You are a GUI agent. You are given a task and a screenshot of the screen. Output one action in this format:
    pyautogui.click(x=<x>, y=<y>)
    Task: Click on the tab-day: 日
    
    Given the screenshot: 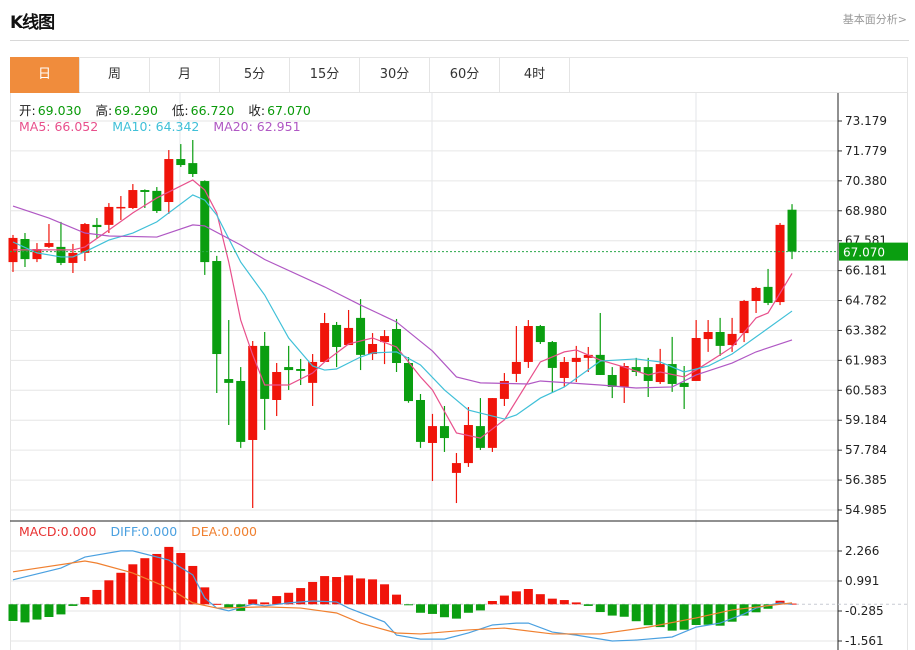 What is the action you would take?
    pyautogui.click(x=45, y=75)
    